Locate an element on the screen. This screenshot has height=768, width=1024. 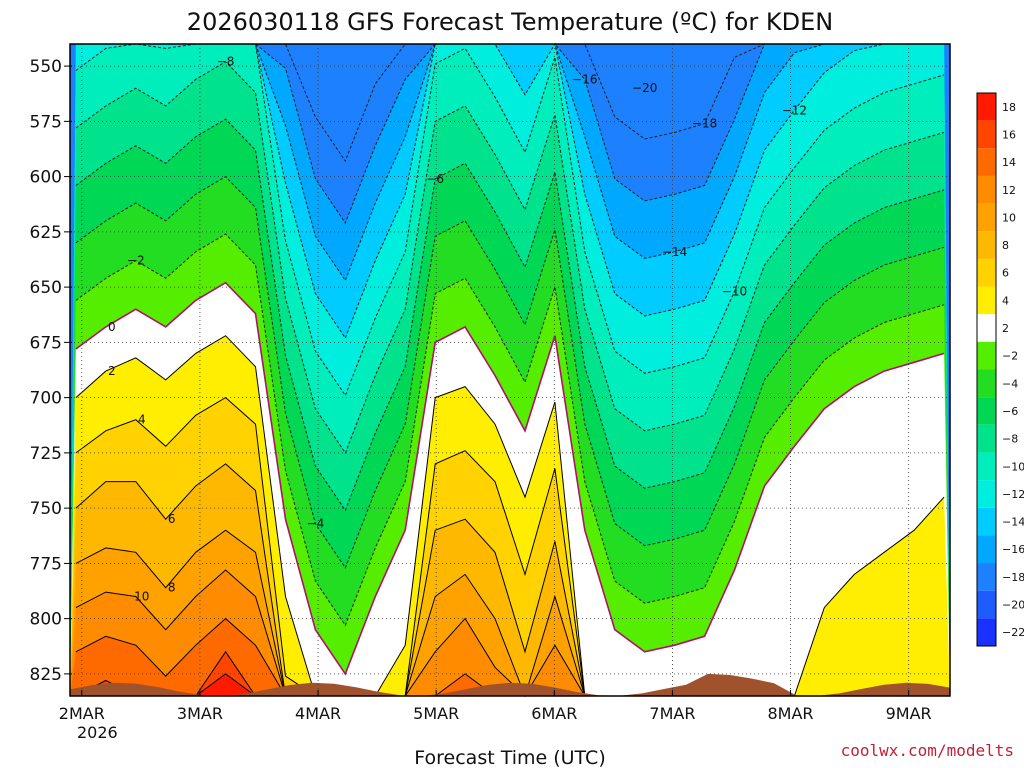
x-tick-label: 6MAR is located at coordinates (554, 713).